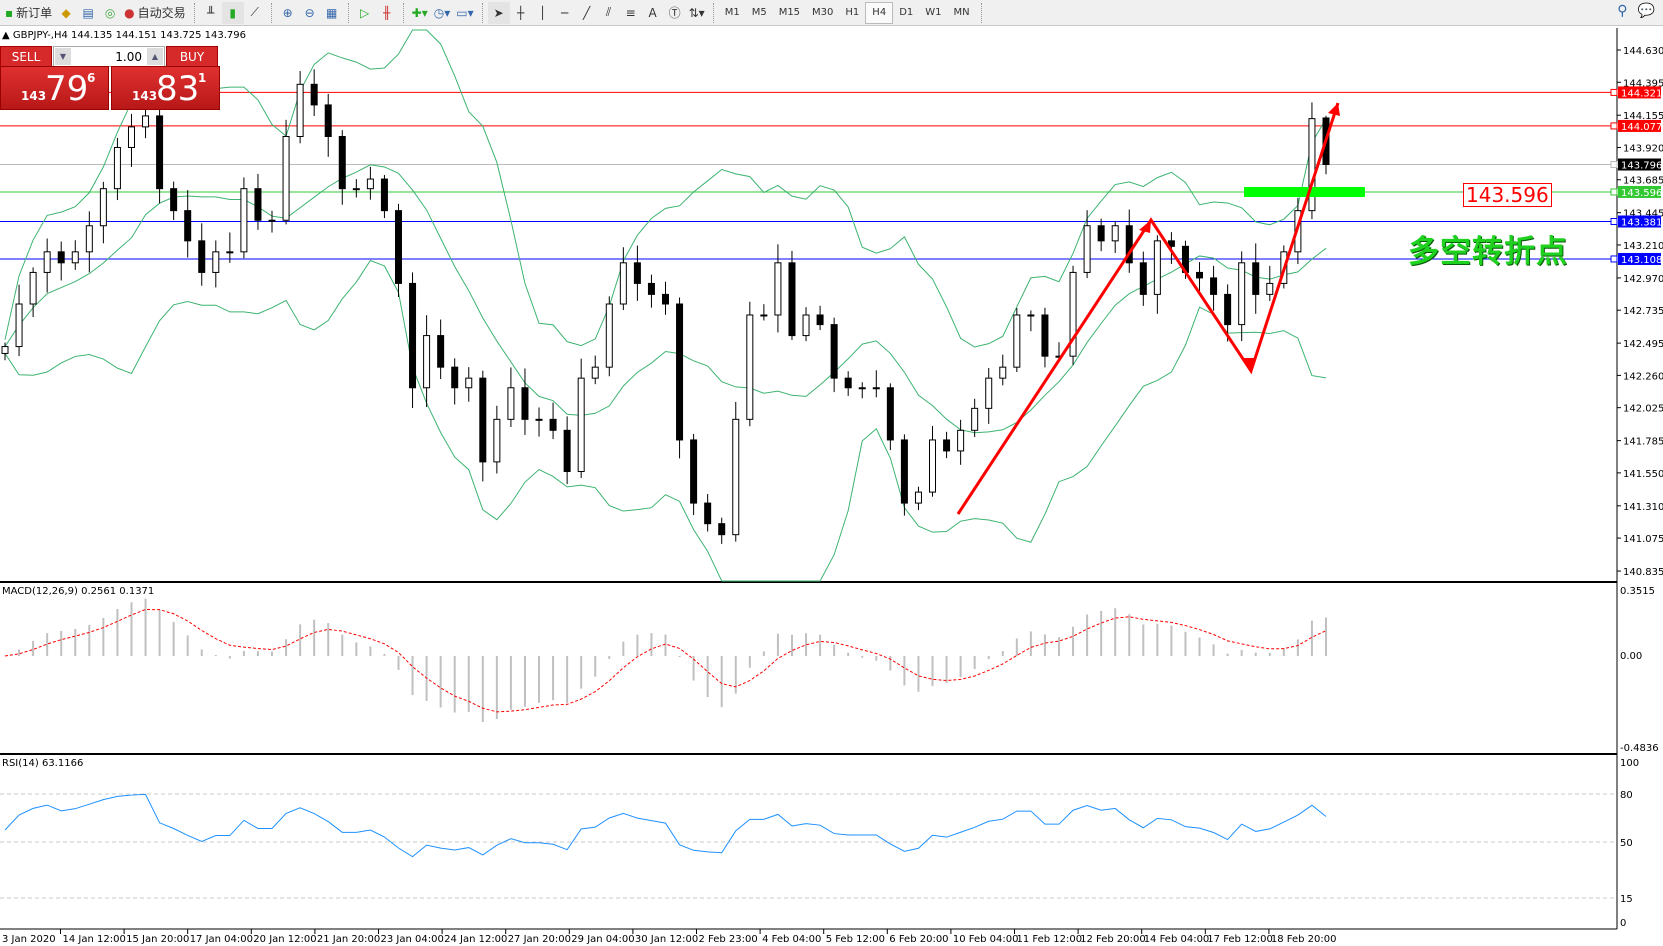 The height and width of the screenshot is (946, 1663). What do you see at coordinates (1641, 222) in the screenshot?
I see `price-label: 143.381` at bounding box center [1641, 222].